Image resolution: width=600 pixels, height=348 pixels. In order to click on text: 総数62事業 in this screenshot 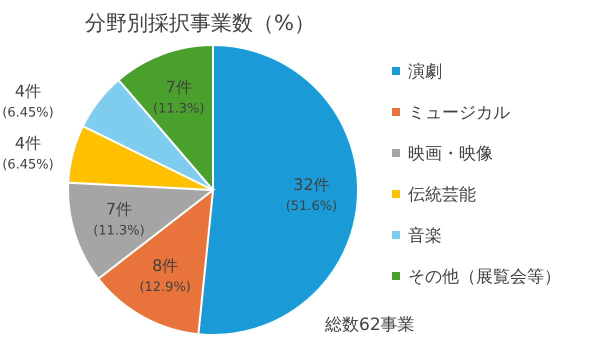, I will do `click(369, 325)`.